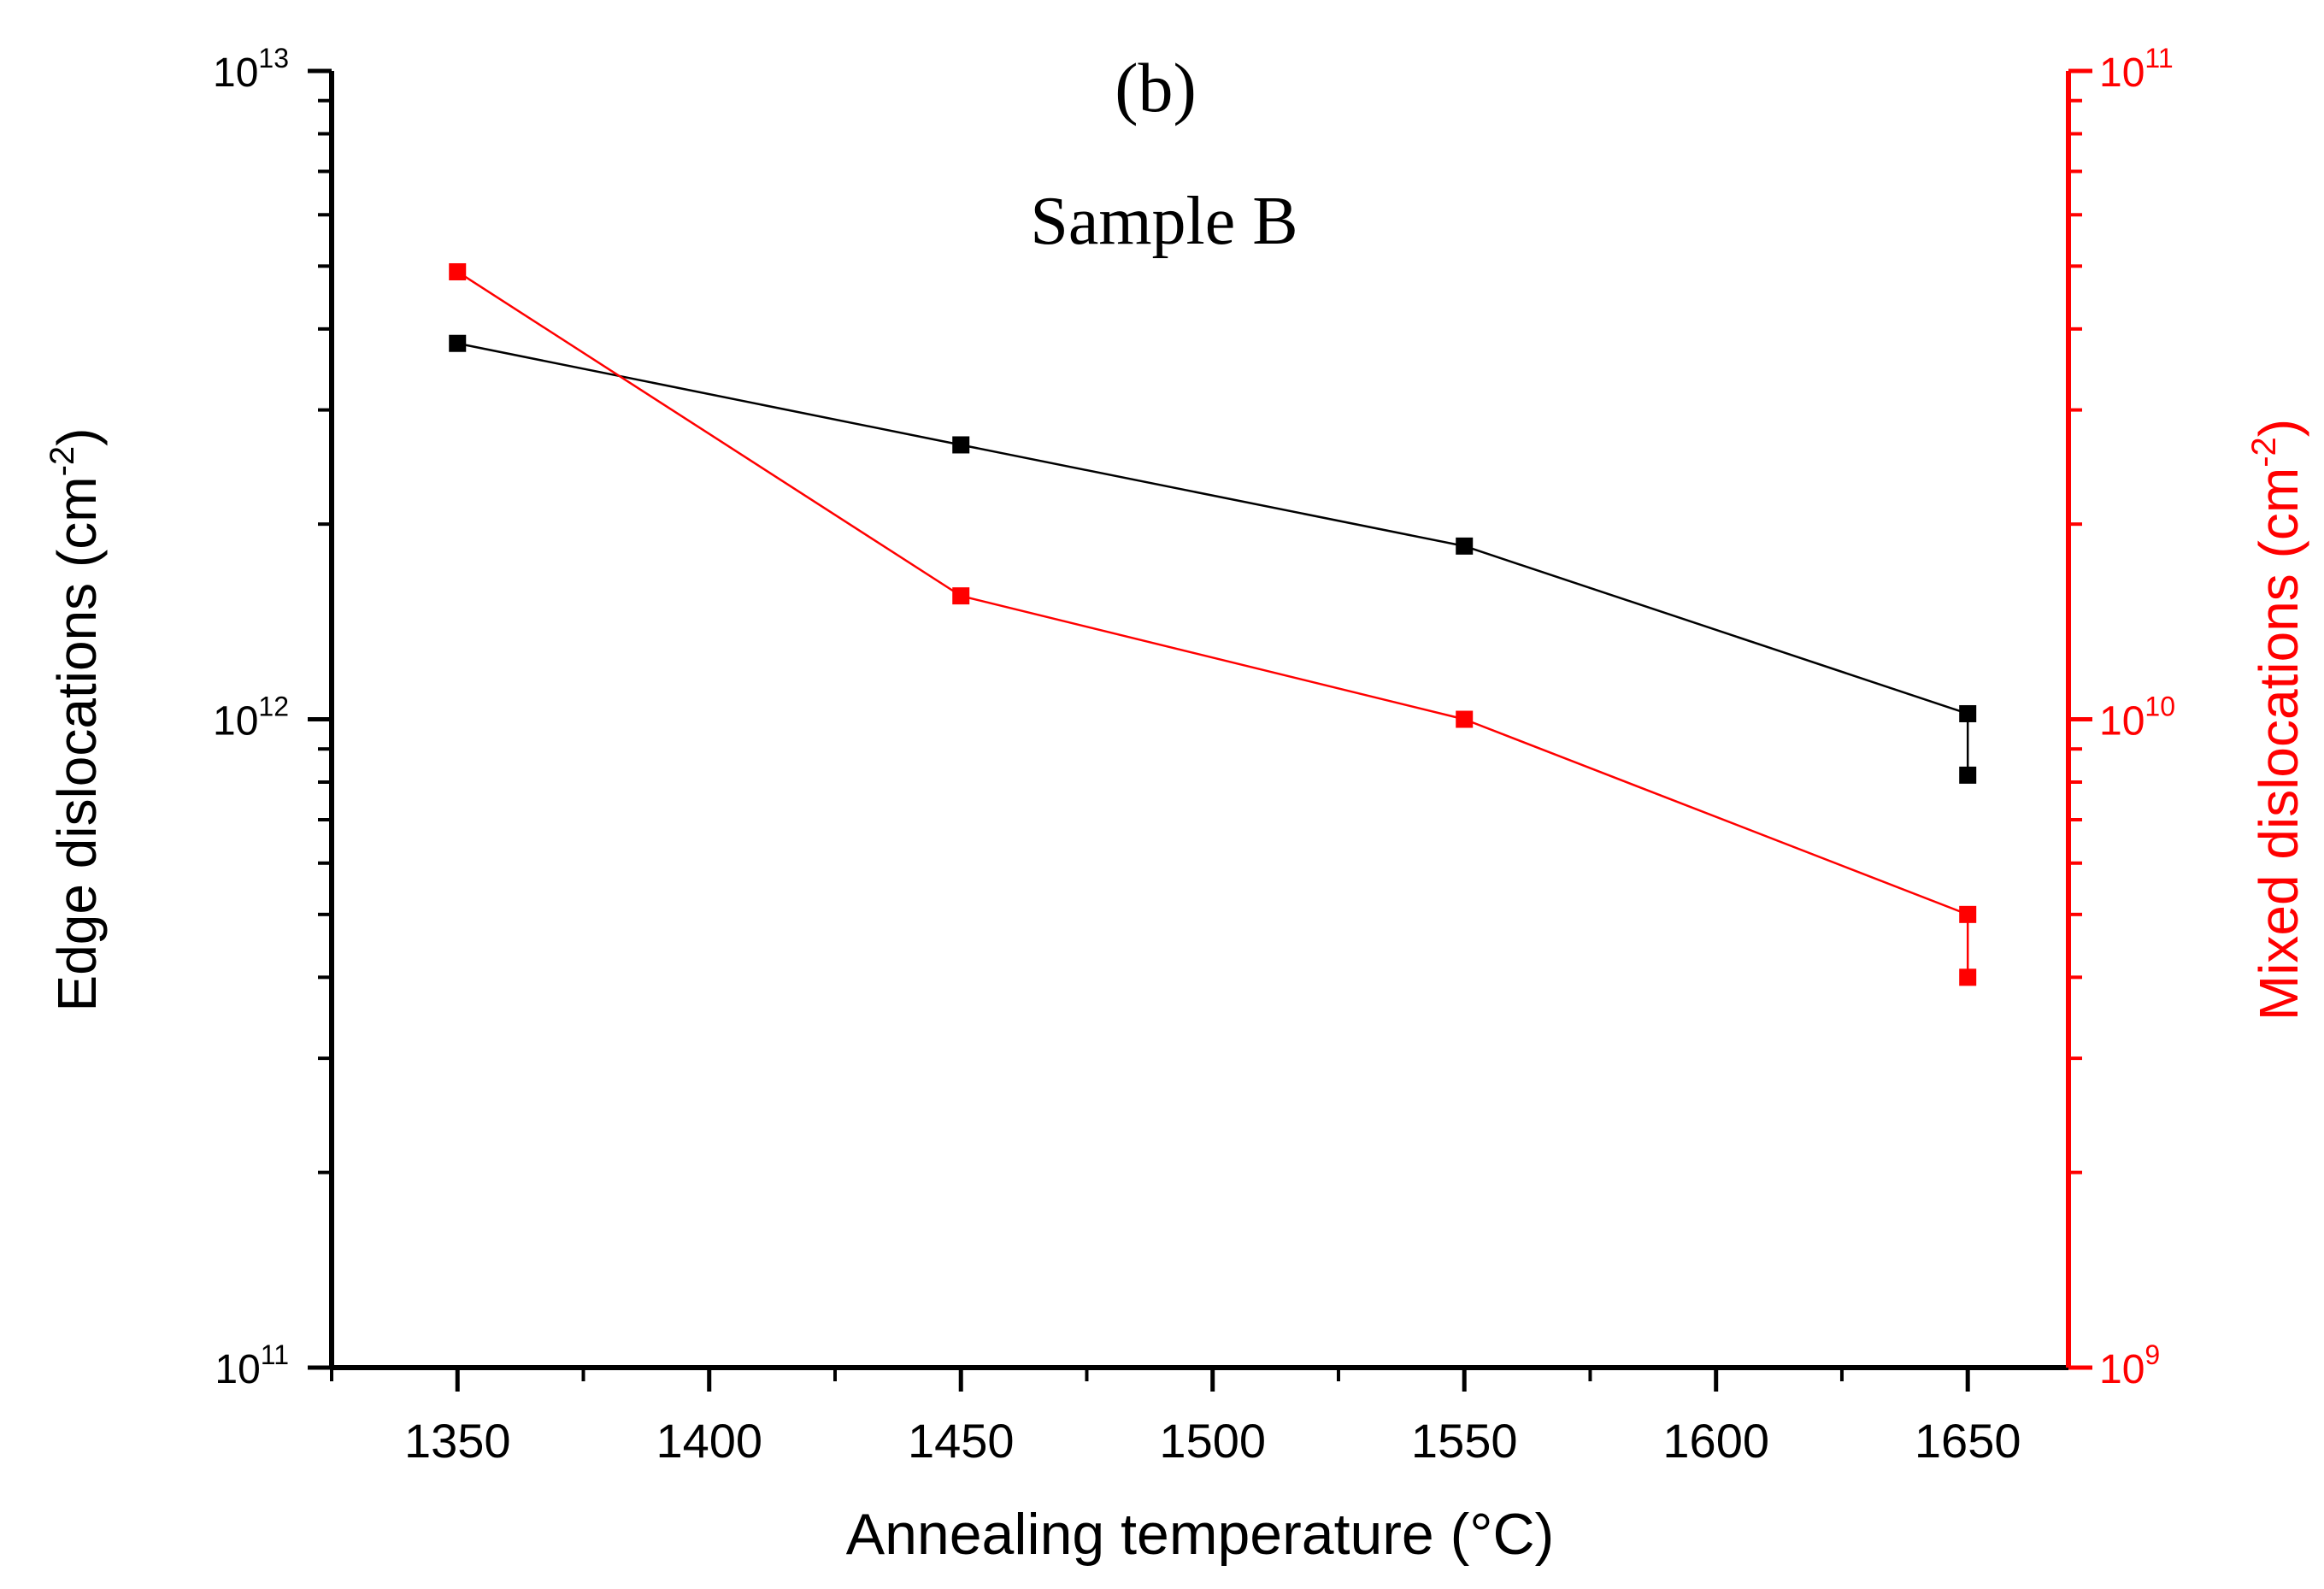  Describe the element at coordinates (709, 1441) in the screenshot. I see `x-tick-label: 1400` at that location.